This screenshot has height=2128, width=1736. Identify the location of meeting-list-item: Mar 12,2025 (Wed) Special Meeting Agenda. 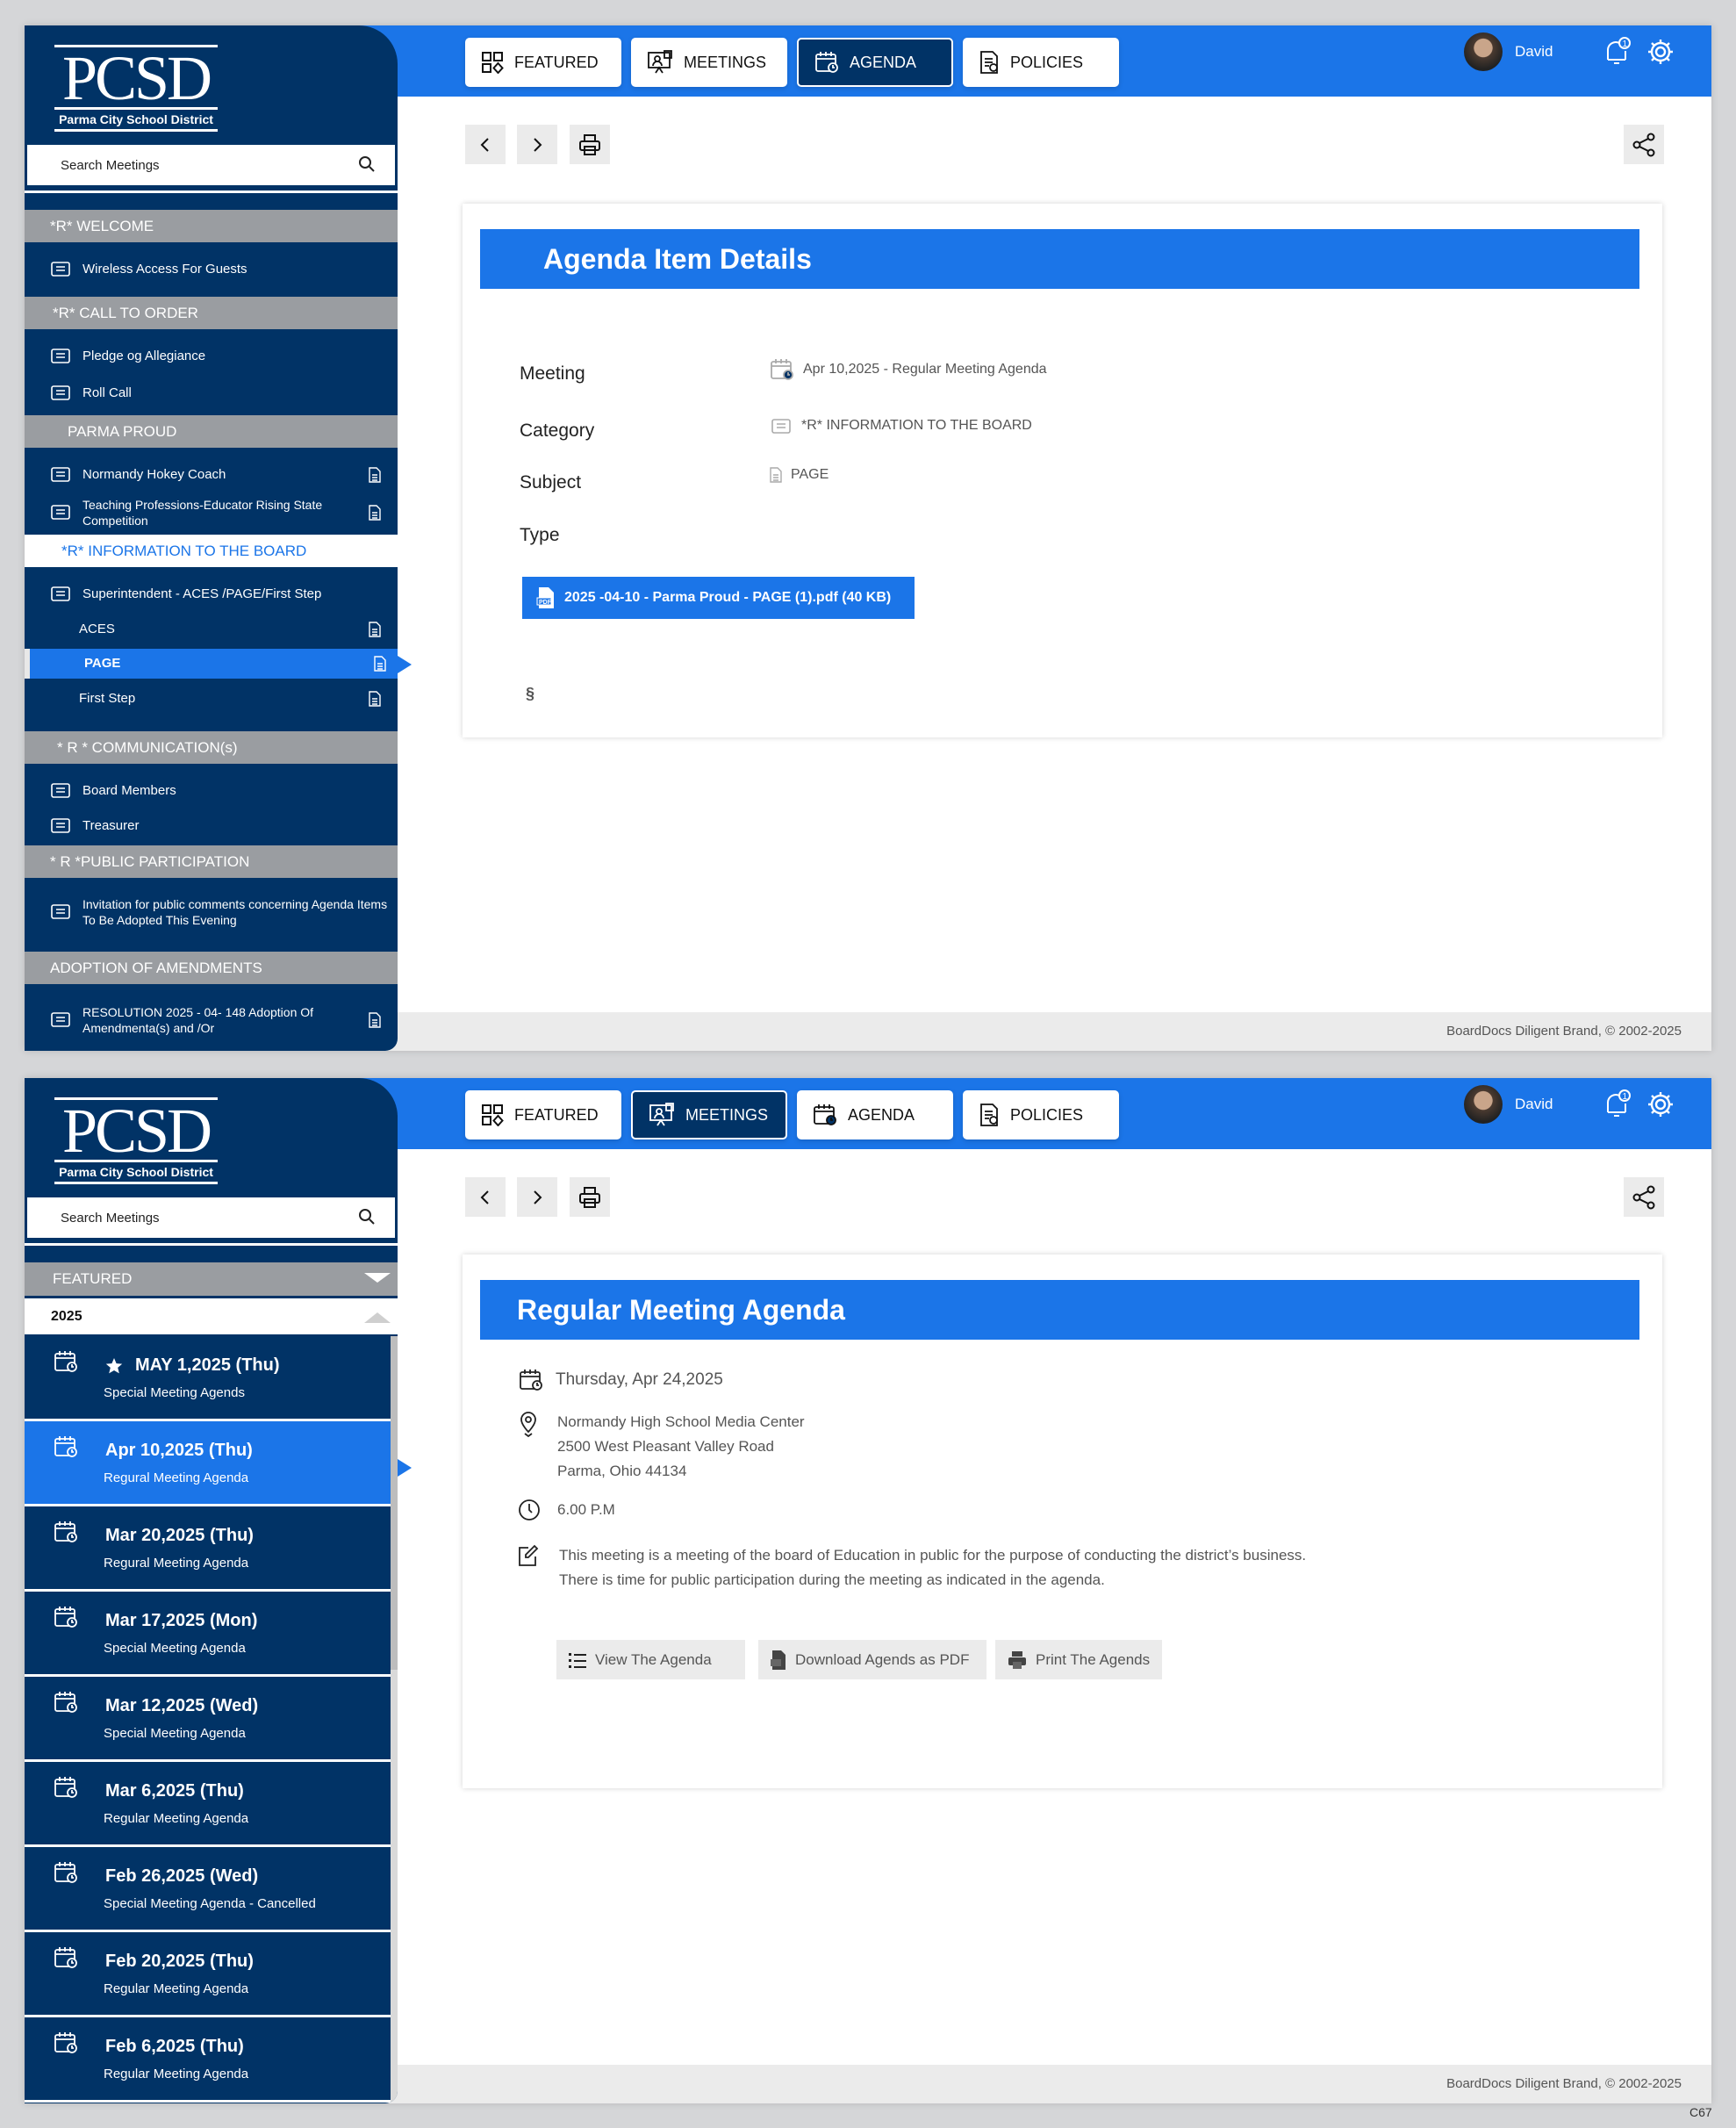
(208, 1719).